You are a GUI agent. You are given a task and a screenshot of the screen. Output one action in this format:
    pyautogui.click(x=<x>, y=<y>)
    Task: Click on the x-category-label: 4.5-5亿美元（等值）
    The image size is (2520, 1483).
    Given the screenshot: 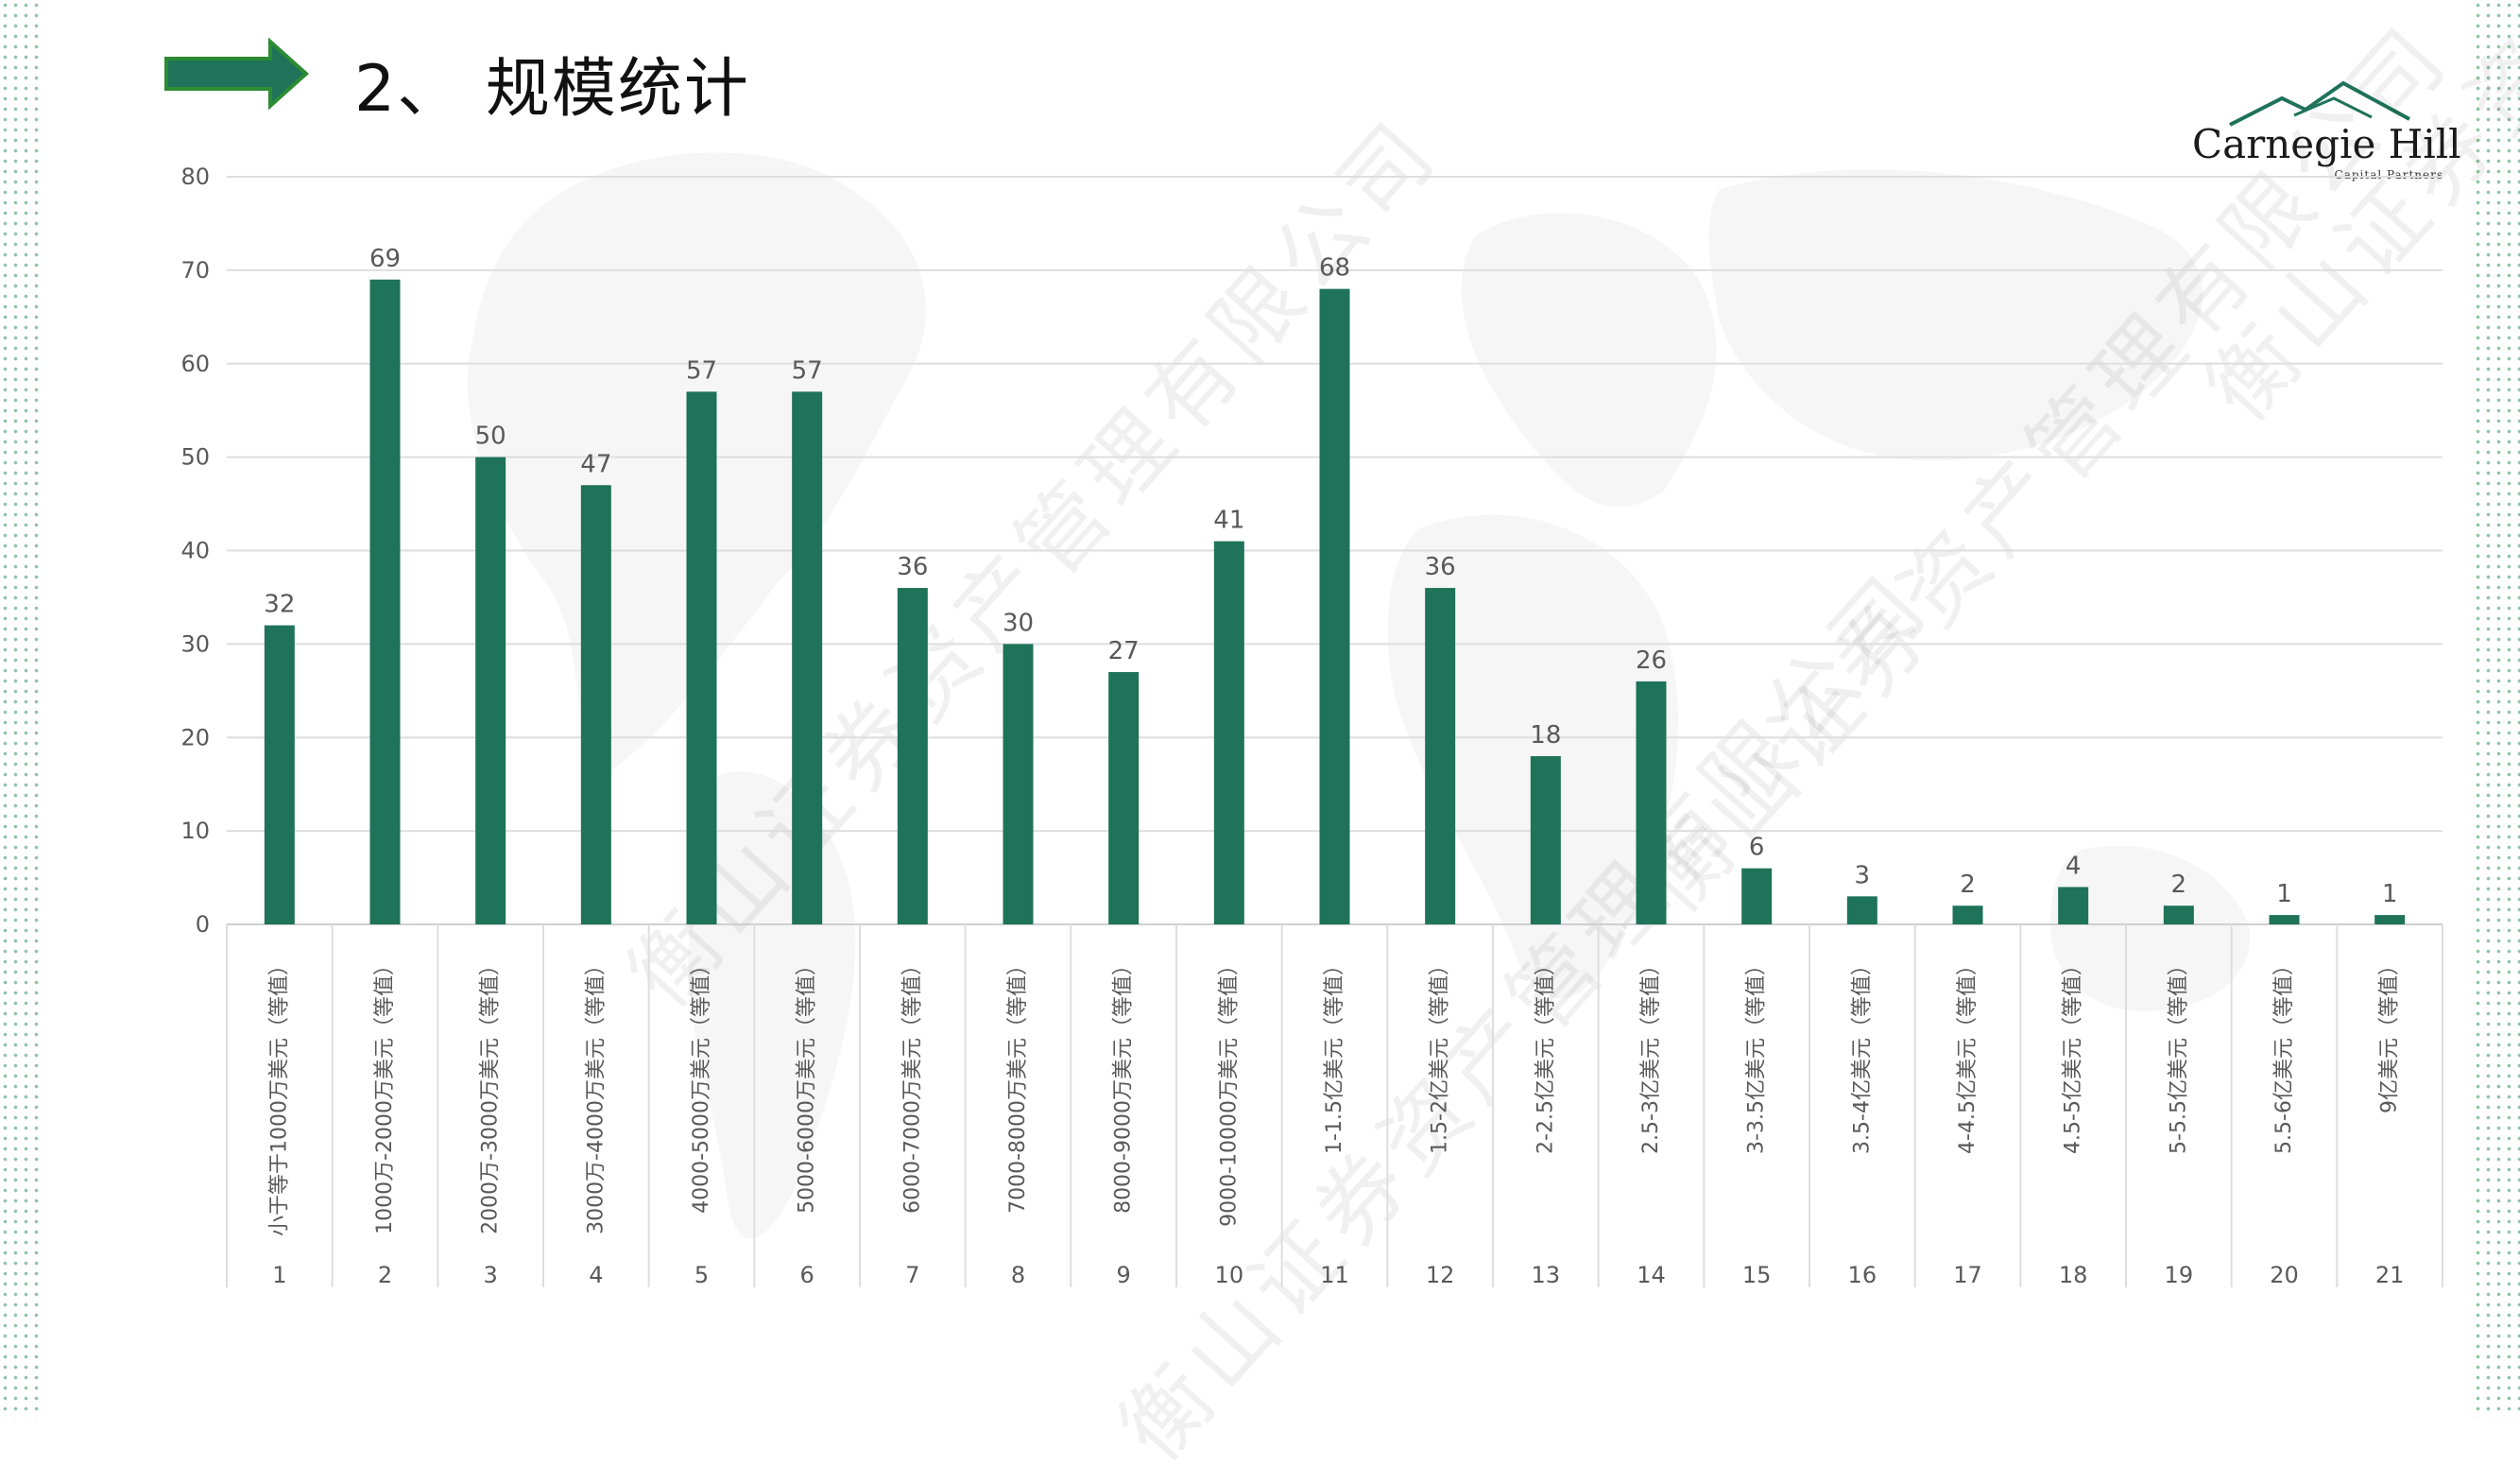 What is the action you would take?
    pyautogui.click(x=2073, y=1054)
    